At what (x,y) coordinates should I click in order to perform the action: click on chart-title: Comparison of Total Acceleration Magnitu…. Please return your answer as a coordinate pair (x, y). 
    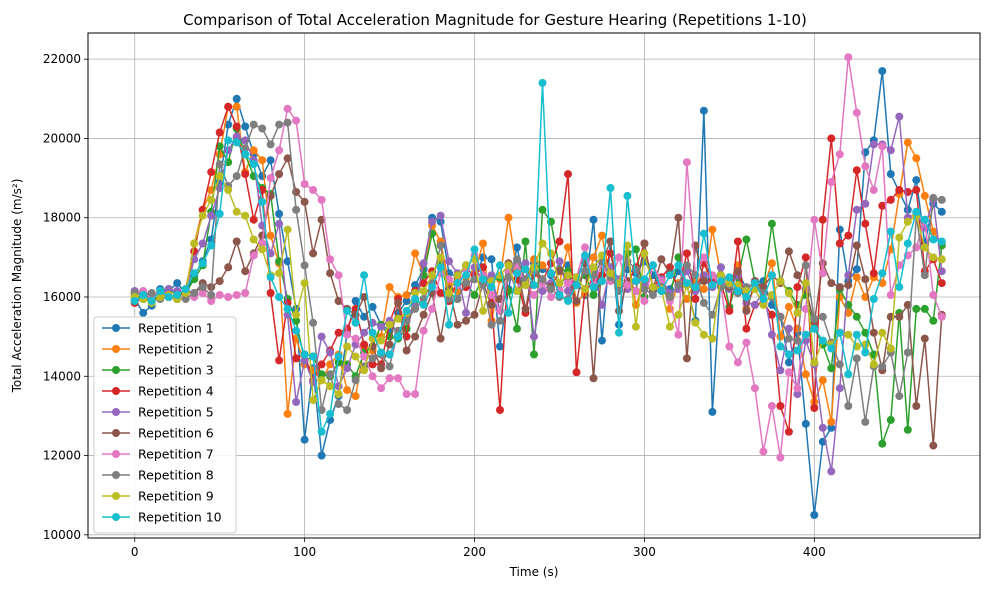
    Looking at the image, I should click on (495, 20).